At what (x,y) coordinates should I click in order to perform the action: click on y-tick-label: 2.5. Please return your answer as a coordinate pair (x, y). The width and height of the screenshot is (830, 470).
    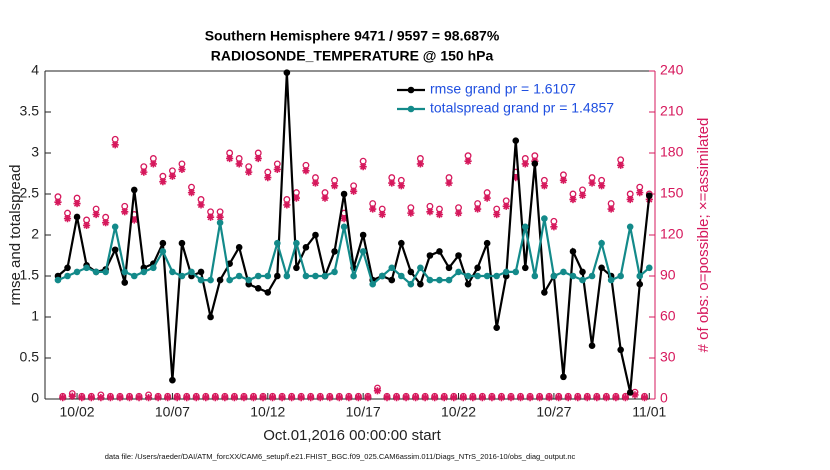
    Looking at the image, I should click on (30, 193).